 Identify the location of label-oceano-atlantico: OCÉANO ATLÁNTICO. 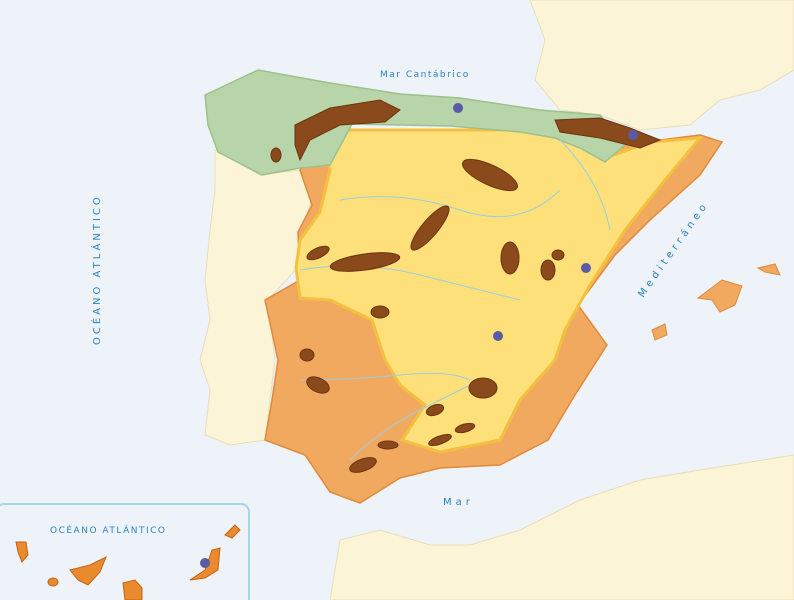
(96, 269).